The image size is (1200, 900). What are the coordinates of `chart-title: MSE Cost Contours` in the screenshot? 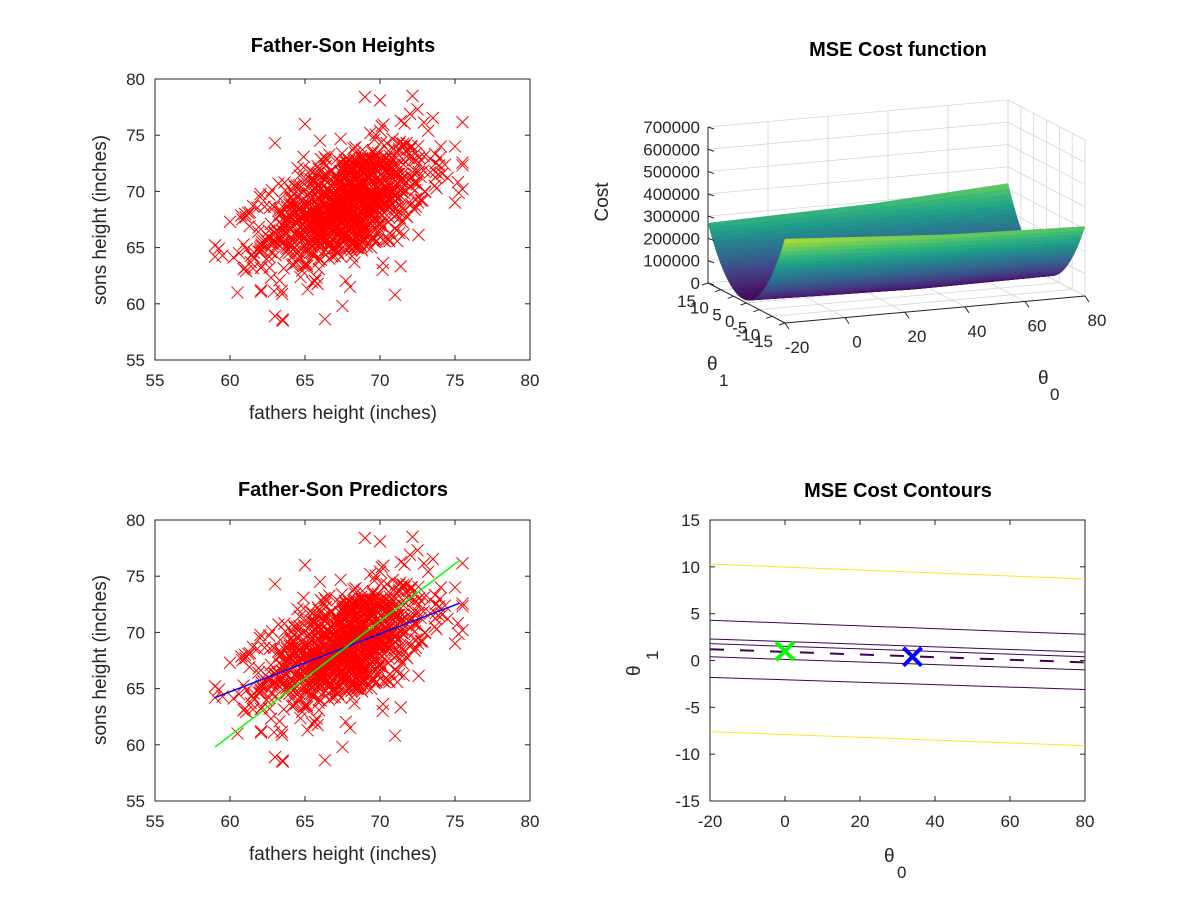 It's located at (898, 491).